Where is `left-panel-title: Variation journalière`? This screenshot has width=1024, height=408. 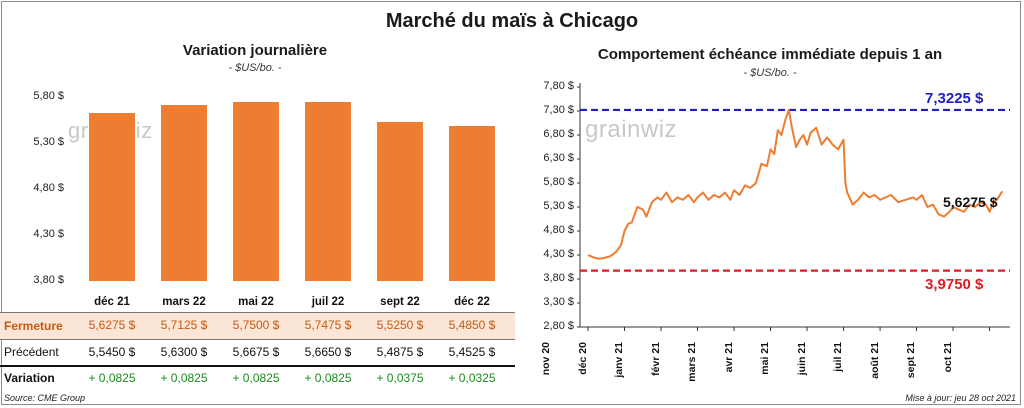
left-panel-title: Variation journalière is located at coordinates (255, 50).